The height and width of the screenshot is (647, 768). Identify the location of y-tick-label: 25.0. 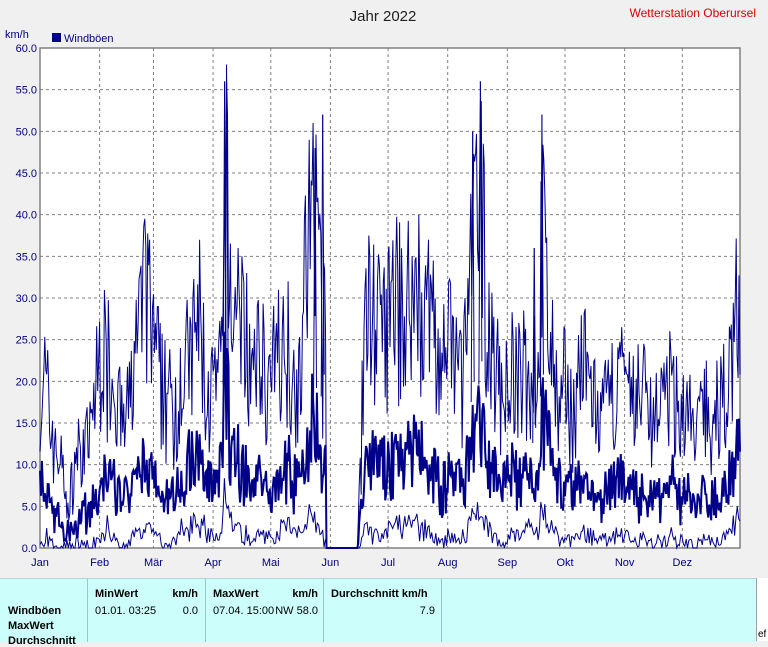
(26, 341).